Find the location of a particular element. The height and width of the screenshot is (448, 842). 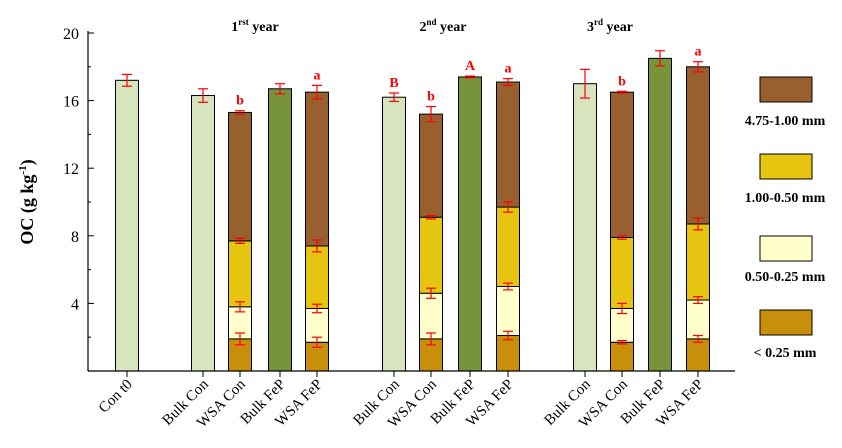

year-ordinal-suffix: rst is located at coordinates (243, 22).